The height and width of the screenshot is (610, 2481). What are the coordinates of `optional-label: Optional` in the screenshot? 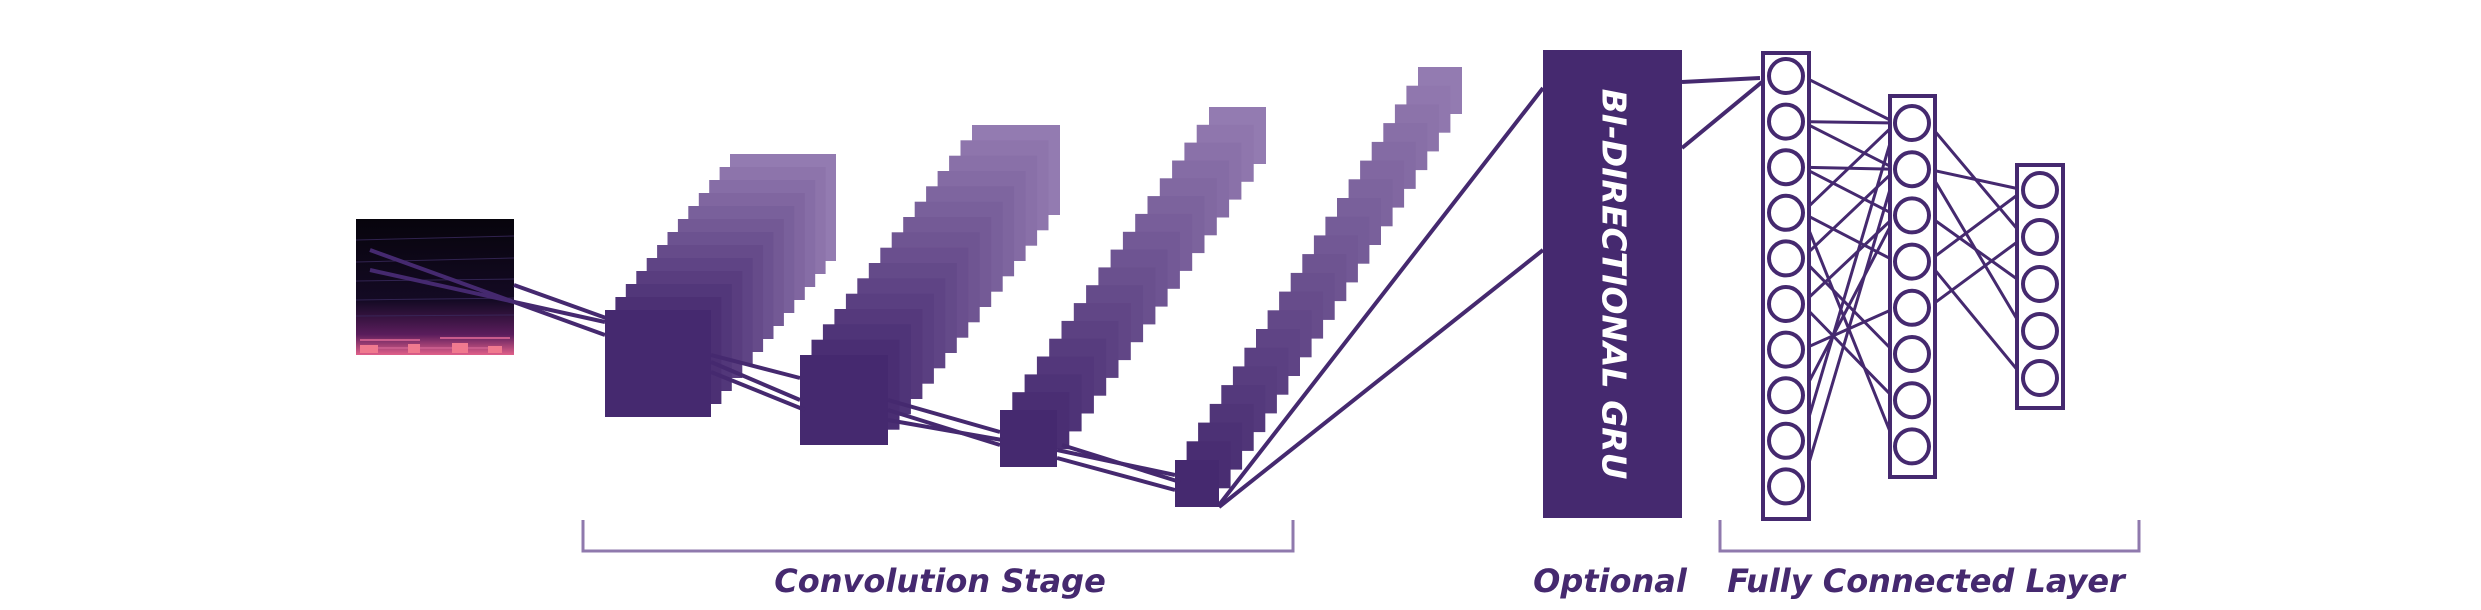 It's located at (1610, 581).